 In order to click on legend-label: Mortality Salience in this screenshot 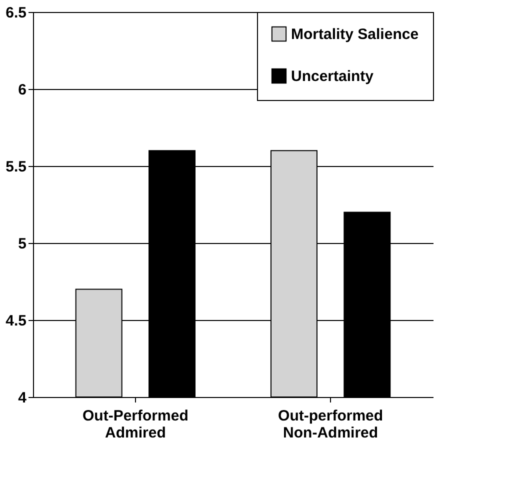, I will do `click(355, 34)`.